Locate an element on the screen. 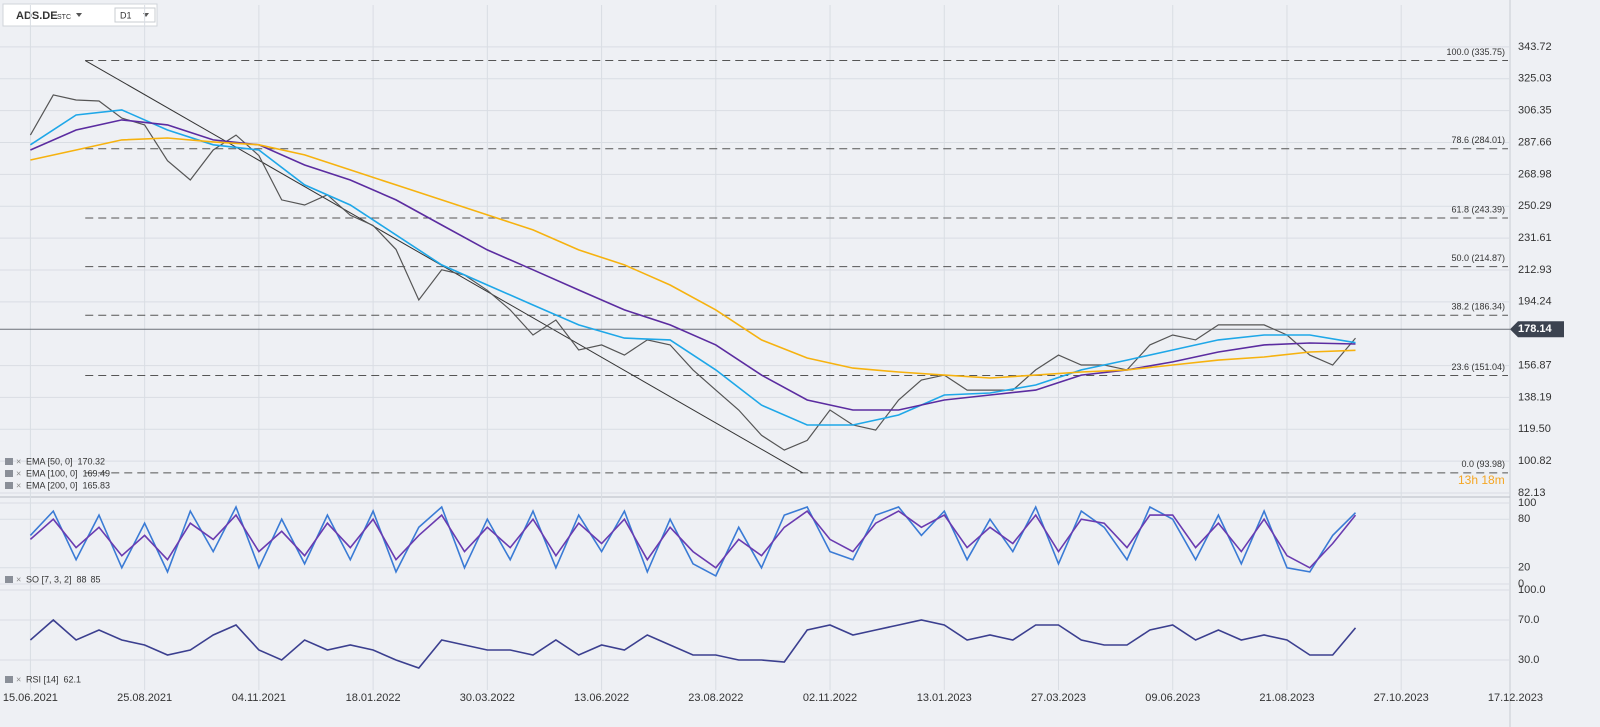 The height and width of the screenshot is (727, 1600). y-tick-label: 100 is located at coordinates (1527, 503).